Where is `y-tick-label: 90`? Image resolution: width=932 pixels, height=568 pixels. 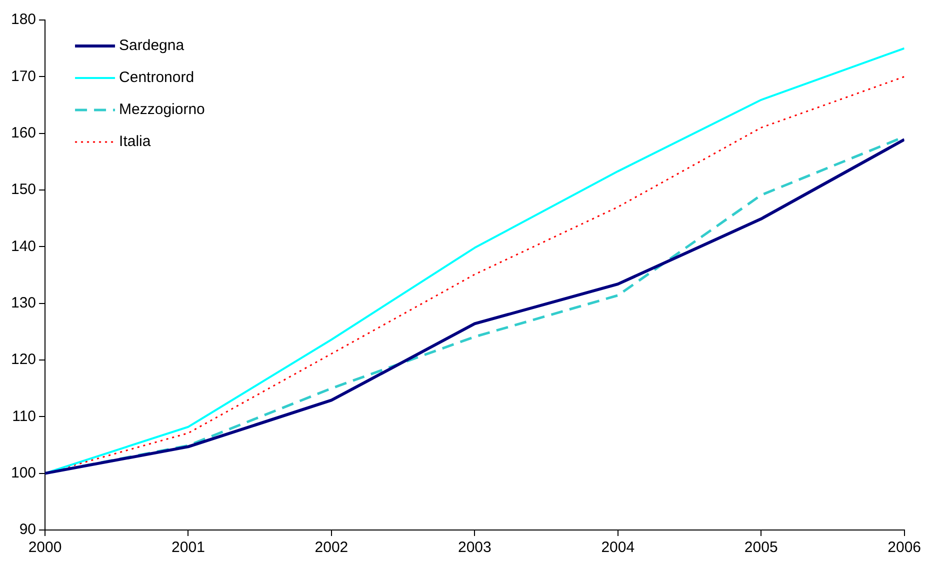 y-tick-label: 90 is located at coordinates (27, 529).